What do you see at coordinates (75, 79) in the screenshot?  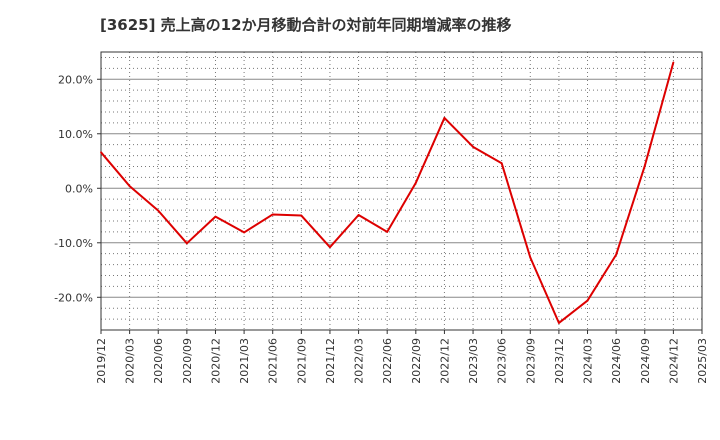 I see `y-tick-label: 20.0%` at bounding box center [75, 79].